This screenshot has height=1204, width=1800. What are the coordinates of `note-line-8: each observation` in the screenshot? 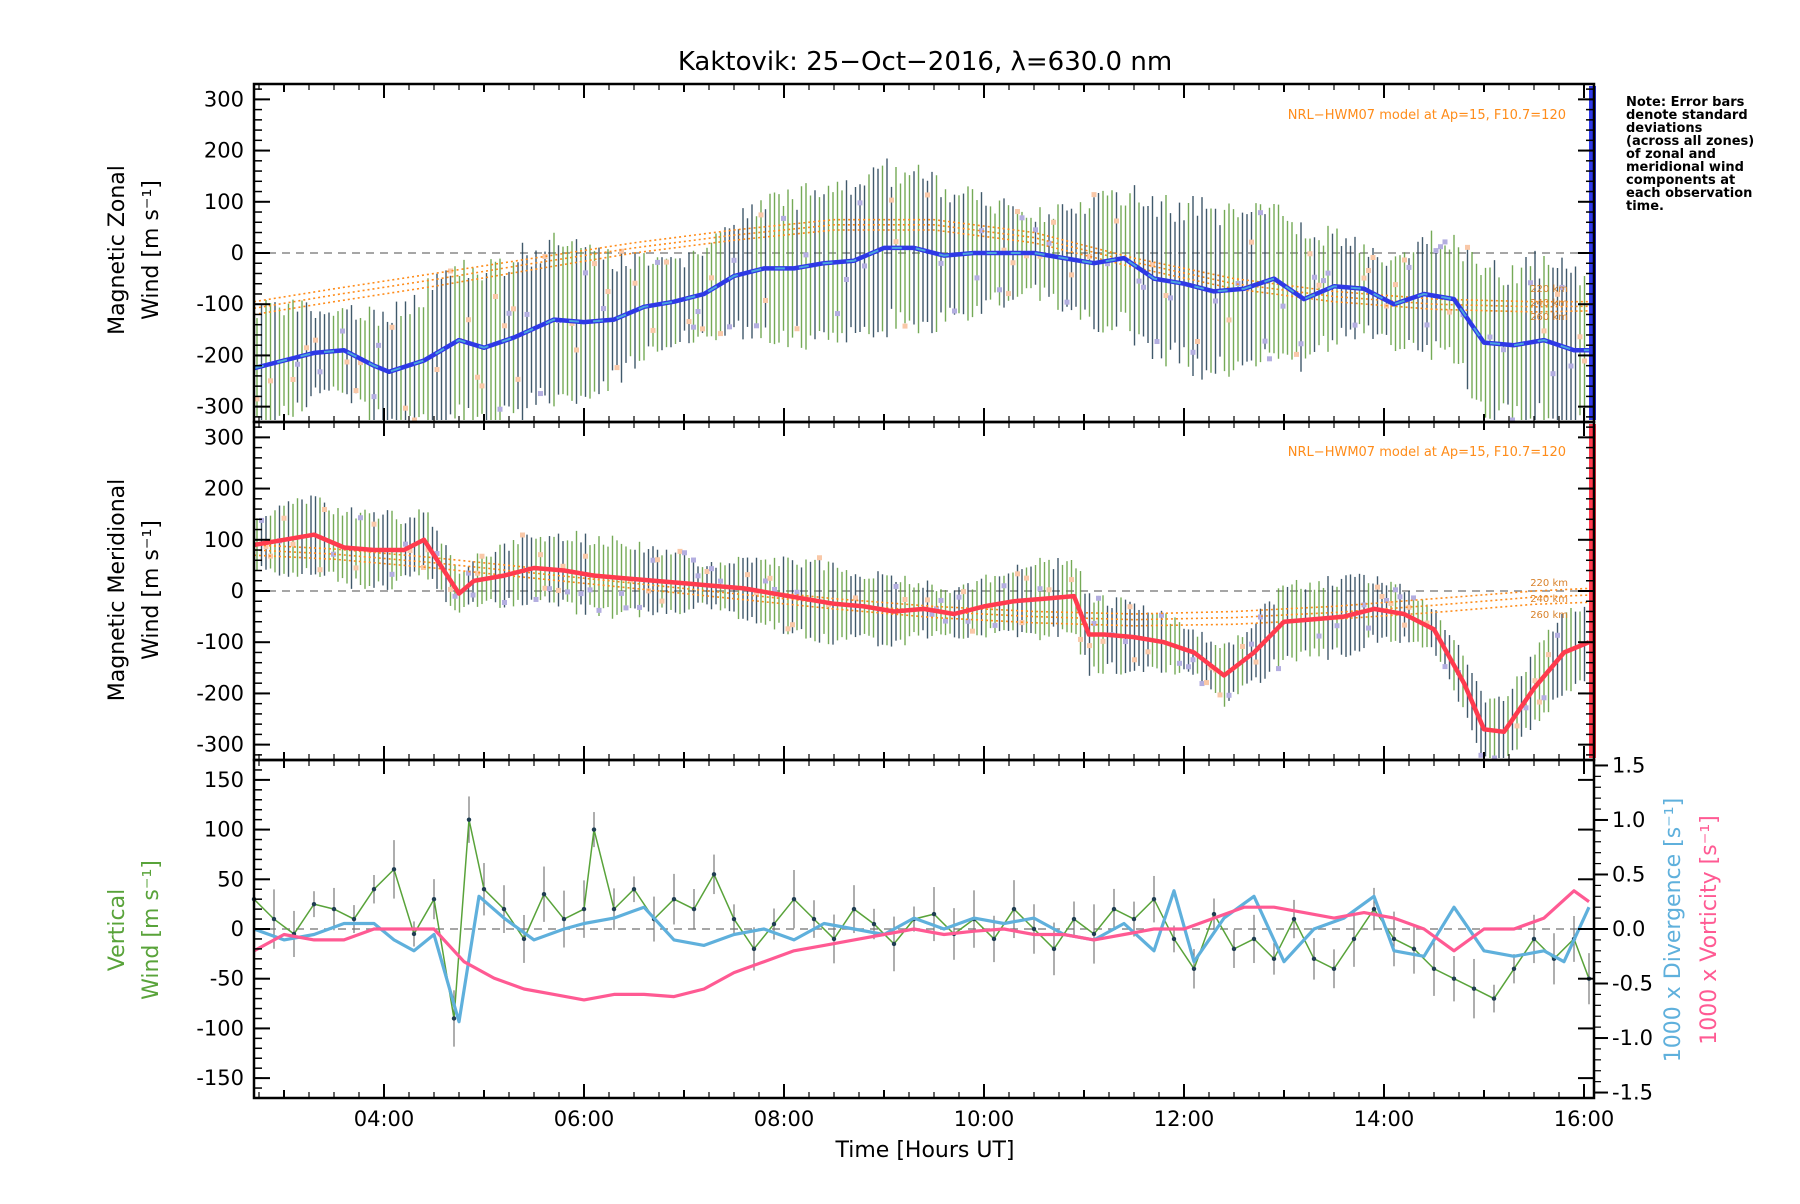 It's located at (1689, 193).